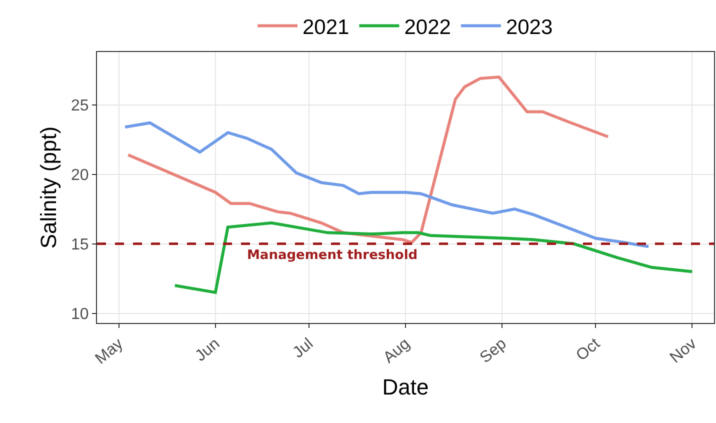  I want to click on x-tick-label: Sep, so click(493, 351).